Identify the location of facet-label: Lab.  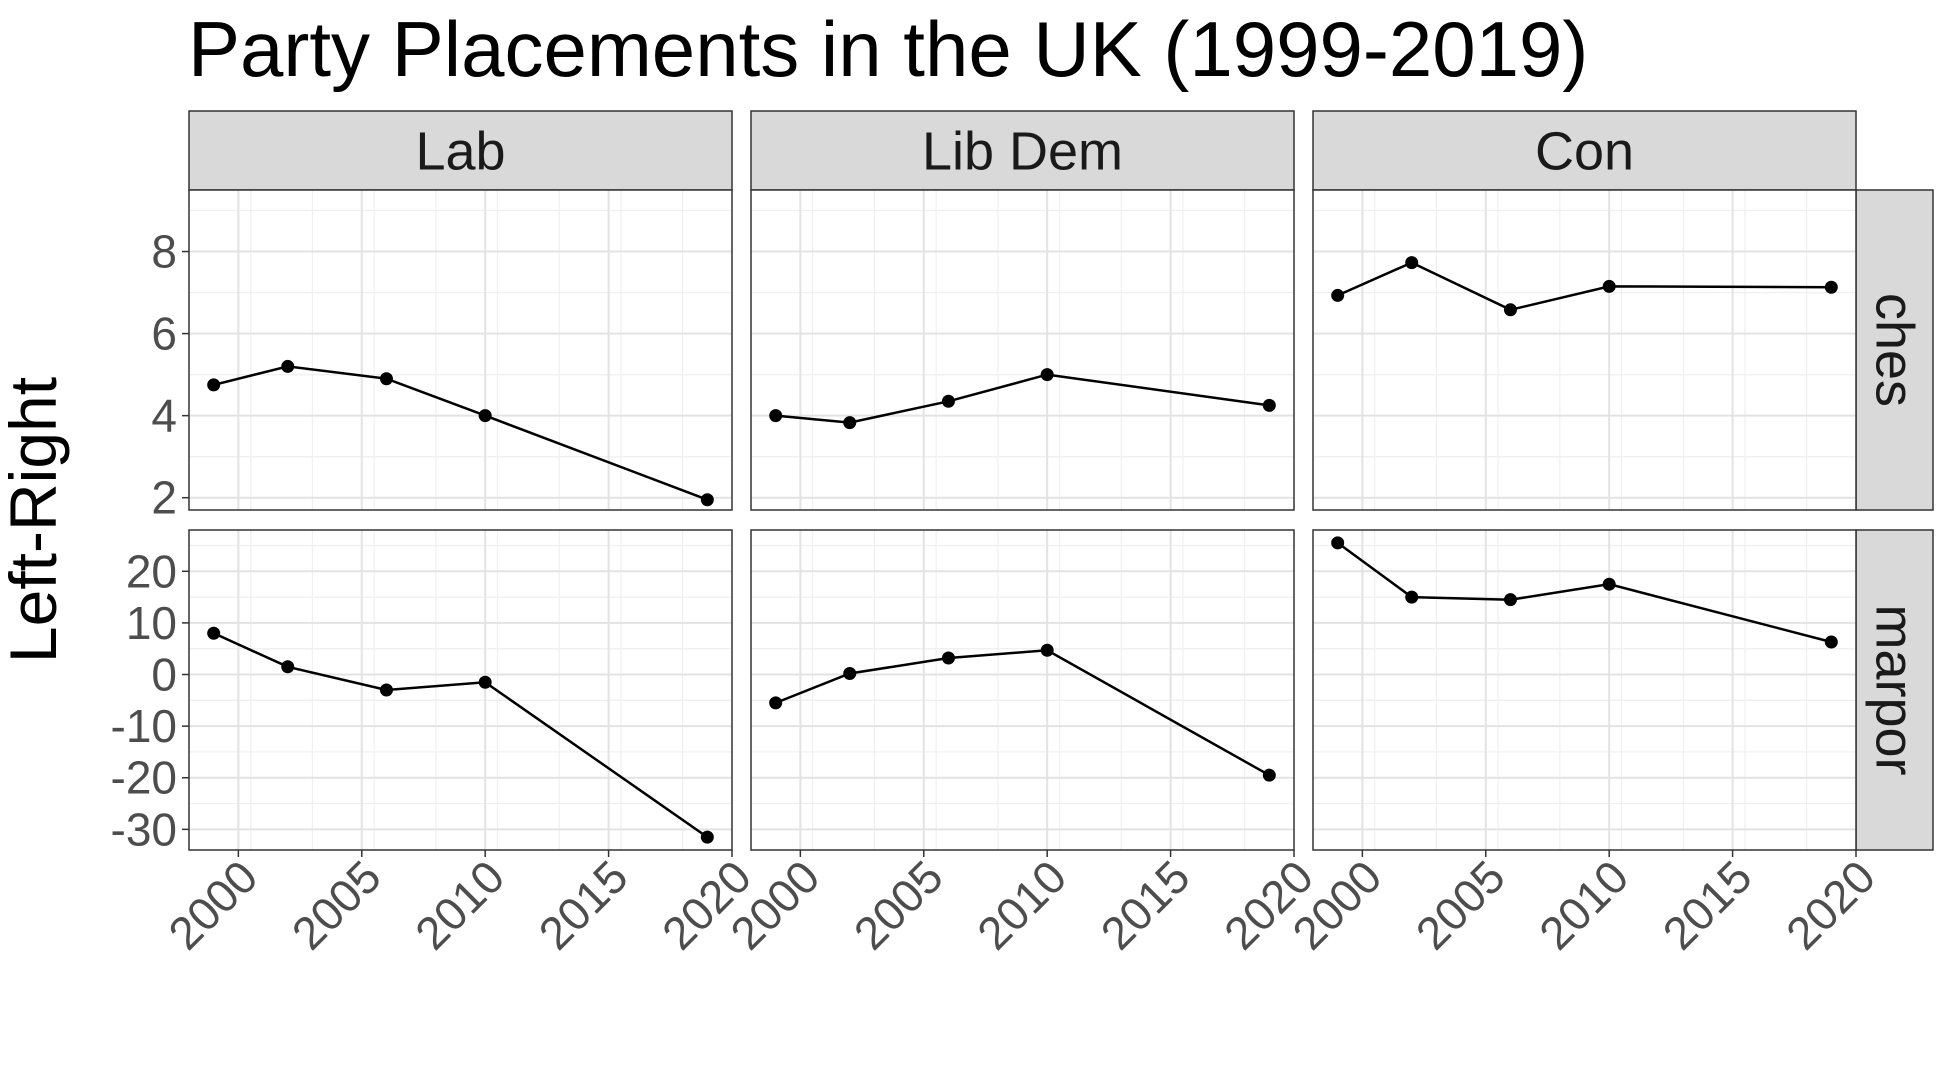
(460, 152).